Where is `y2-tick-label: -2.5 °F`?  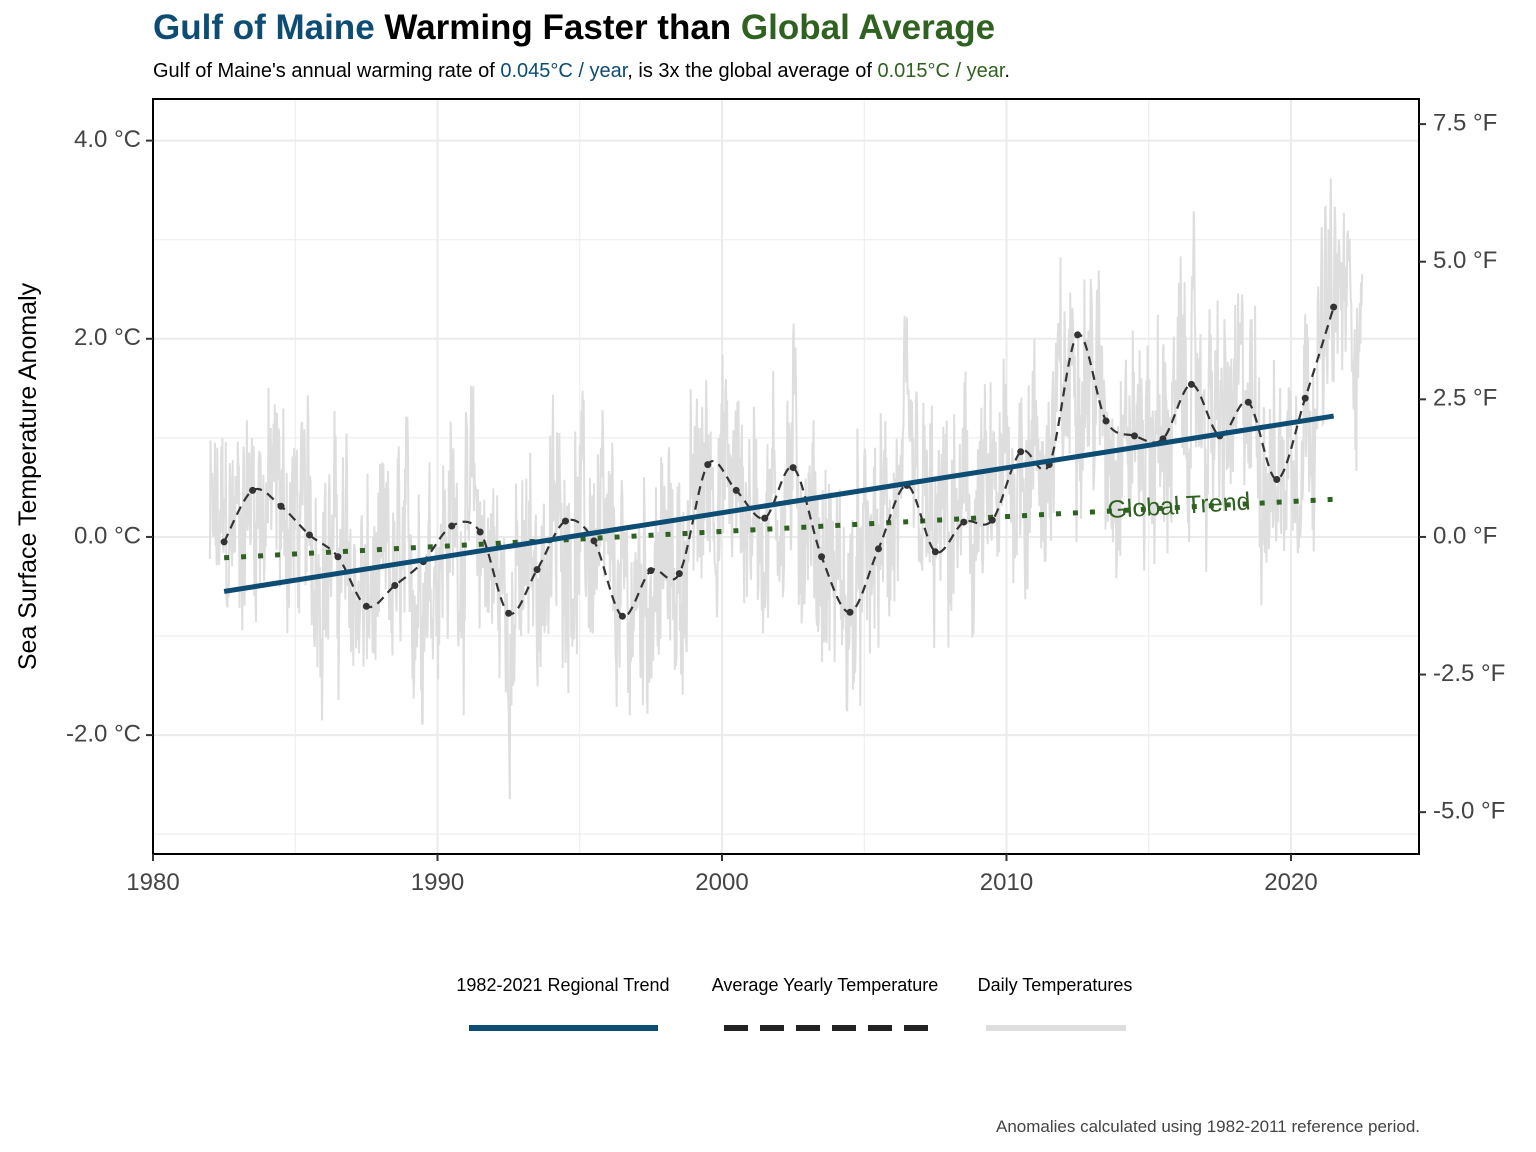
y2-tick-label: -2.5 °F is located at coordinates (1469, 673).